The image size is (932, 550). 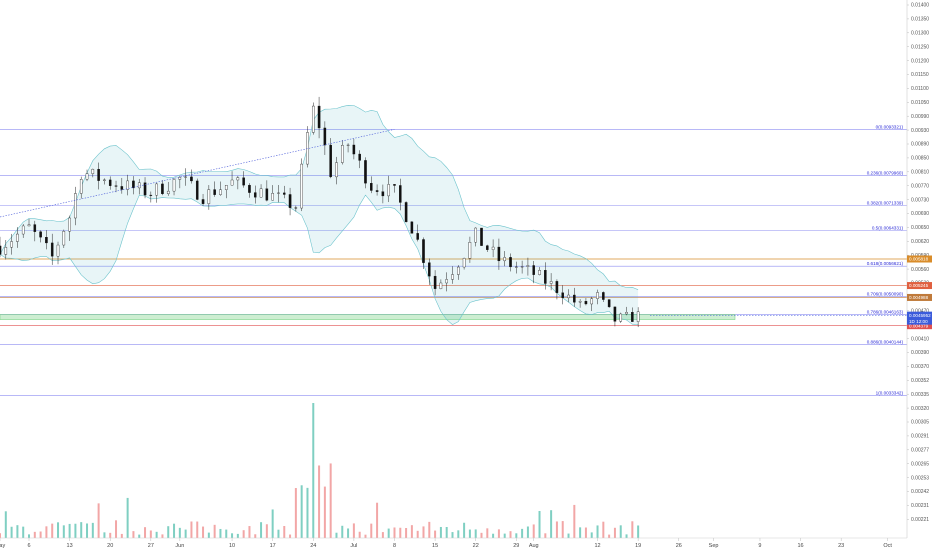 What do you see at coordinates (313, 546) in the screenshot?
I see `x-tick-label: 24` at bounding box center [313, 546].